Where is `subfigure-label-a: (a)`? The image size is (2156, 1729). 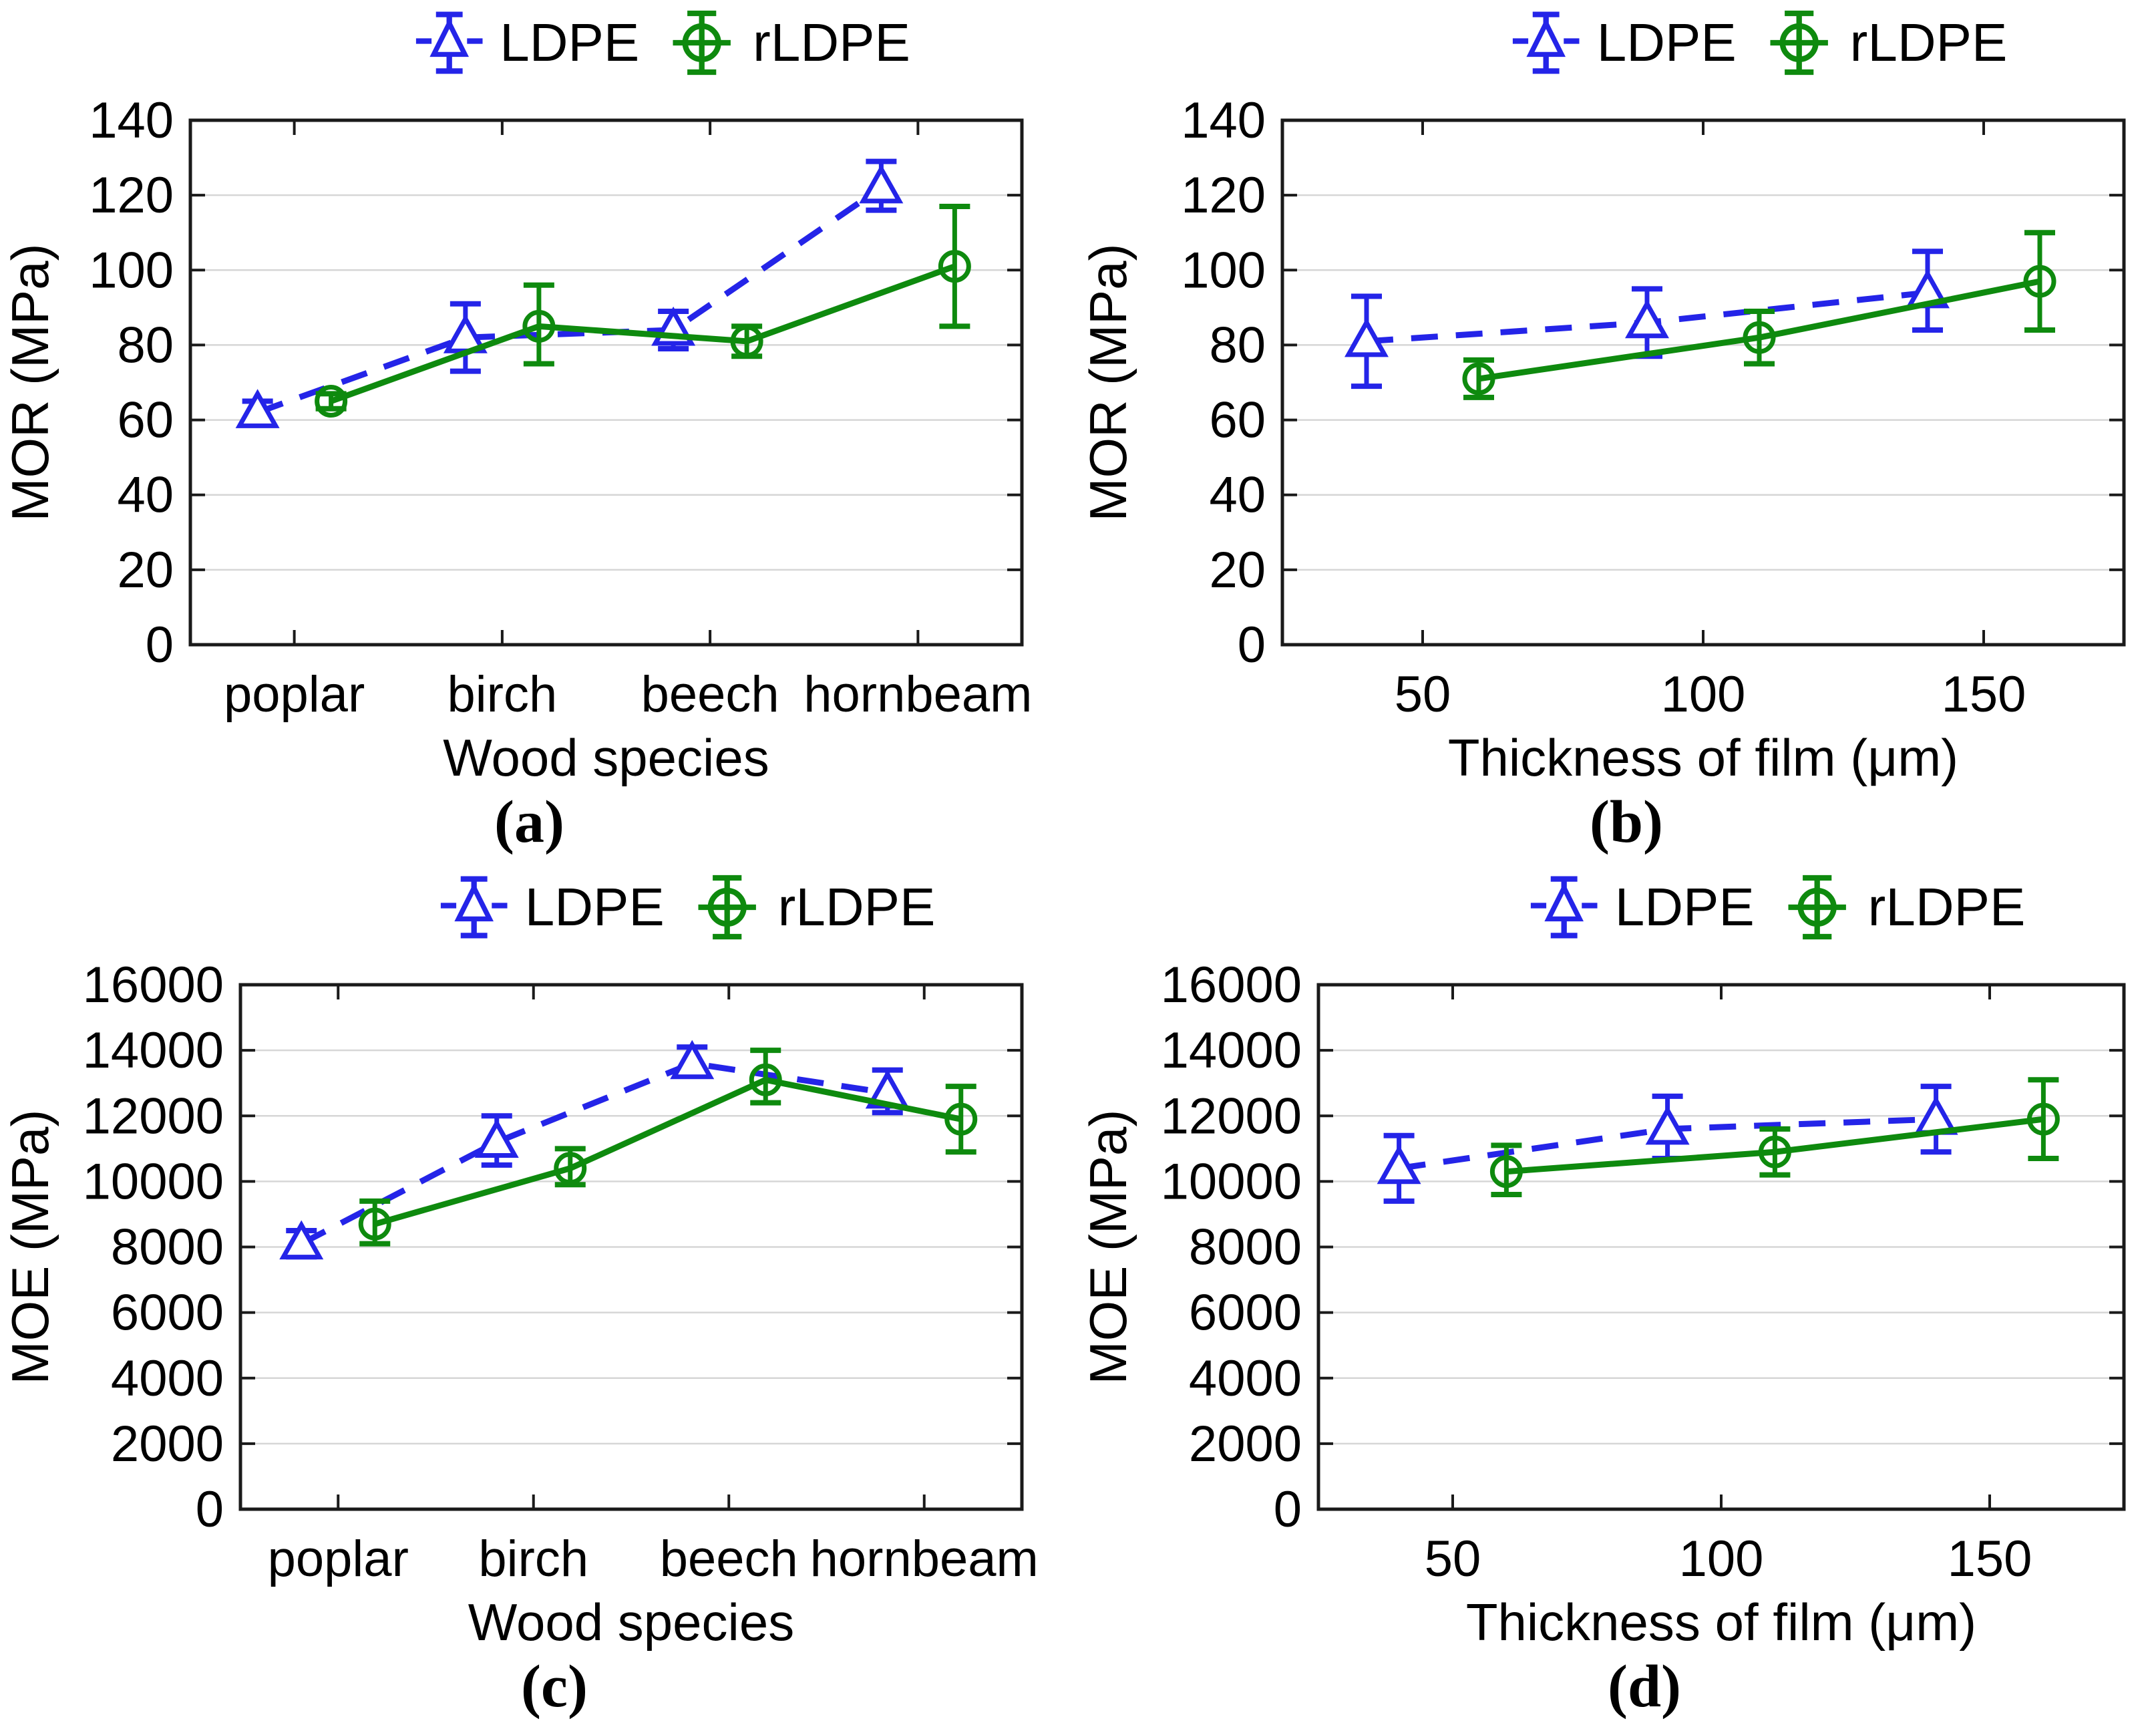 subfigure-label-a: (a) is located at coordinates (529, 822).